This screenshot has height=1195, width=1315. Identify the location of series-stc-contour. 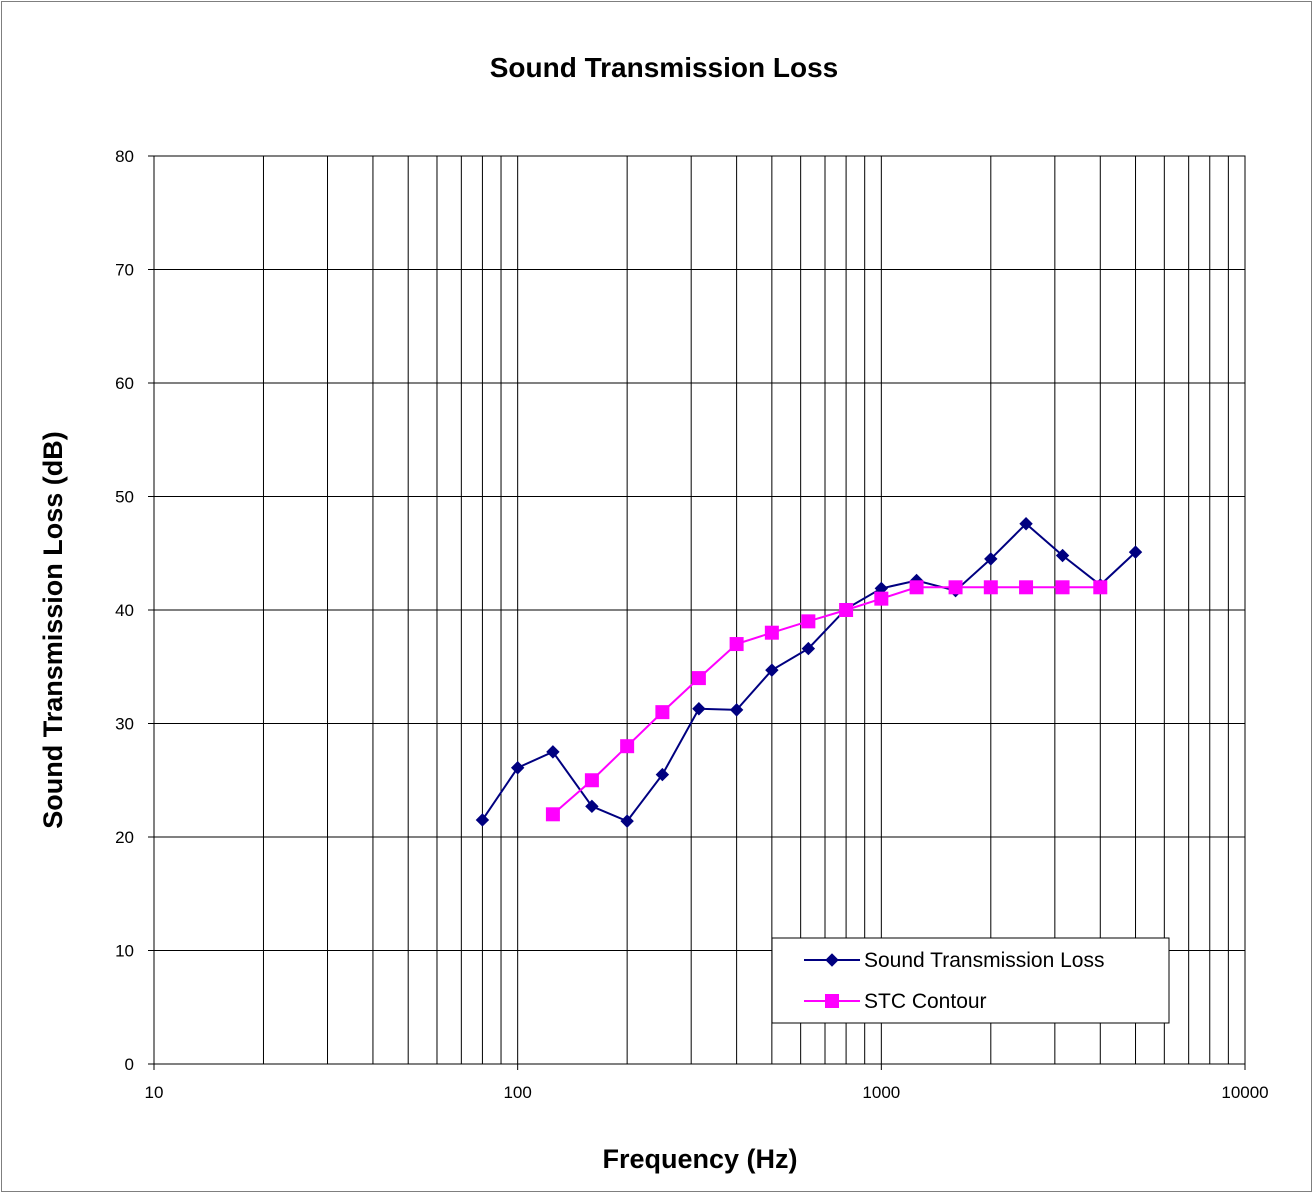
(826, 701).